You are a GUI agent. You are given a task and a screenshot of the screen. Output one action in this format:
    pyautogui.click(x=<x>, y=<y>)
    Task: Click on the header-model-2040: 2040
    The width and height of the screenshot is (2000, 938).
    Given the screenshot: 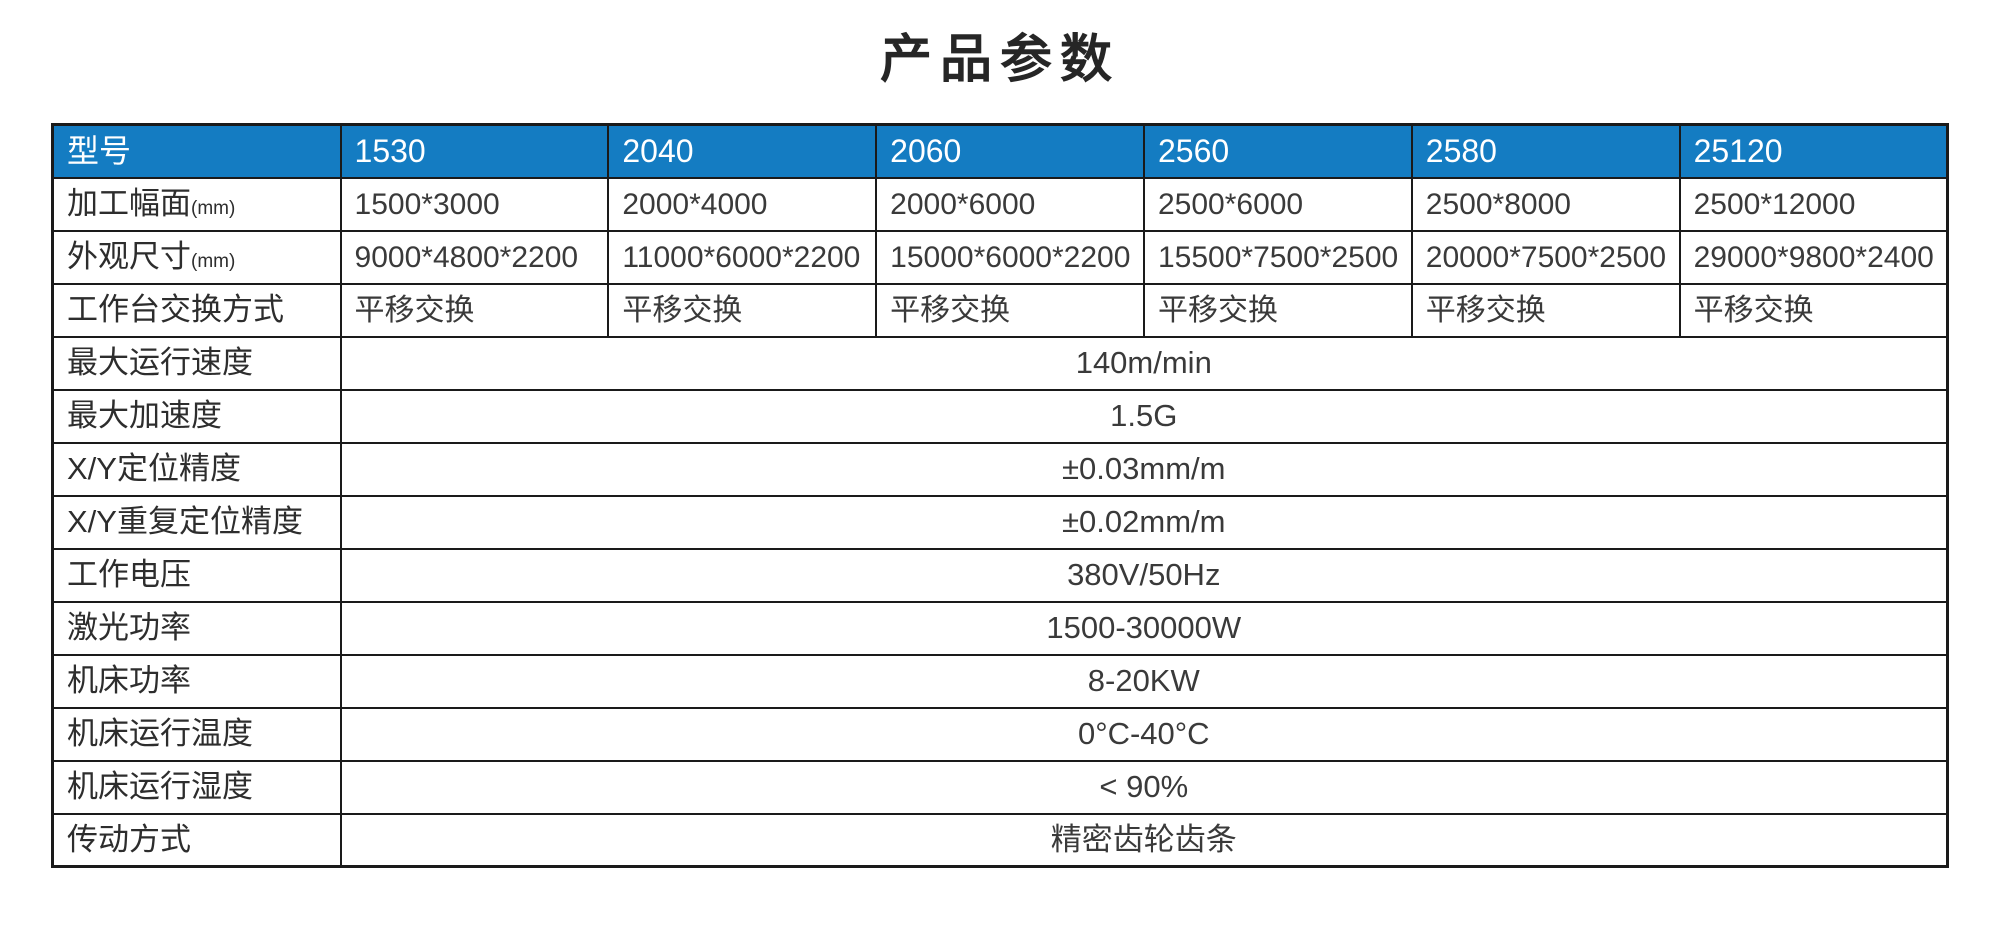 What is the action you would take?
    pyautogui.click(x=742, y=151)
    